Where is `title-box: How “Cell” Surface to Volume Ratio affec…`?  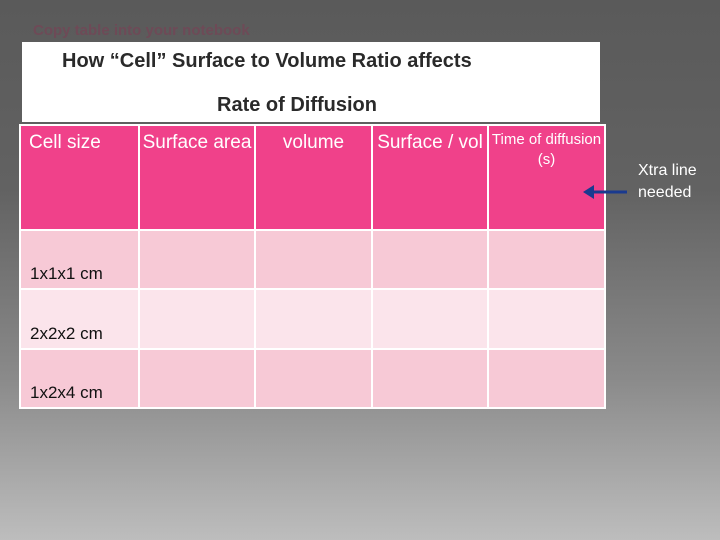 title-box: How “Cell” Surface to Volume Ratio affec… is located at coordinates (311, 82).